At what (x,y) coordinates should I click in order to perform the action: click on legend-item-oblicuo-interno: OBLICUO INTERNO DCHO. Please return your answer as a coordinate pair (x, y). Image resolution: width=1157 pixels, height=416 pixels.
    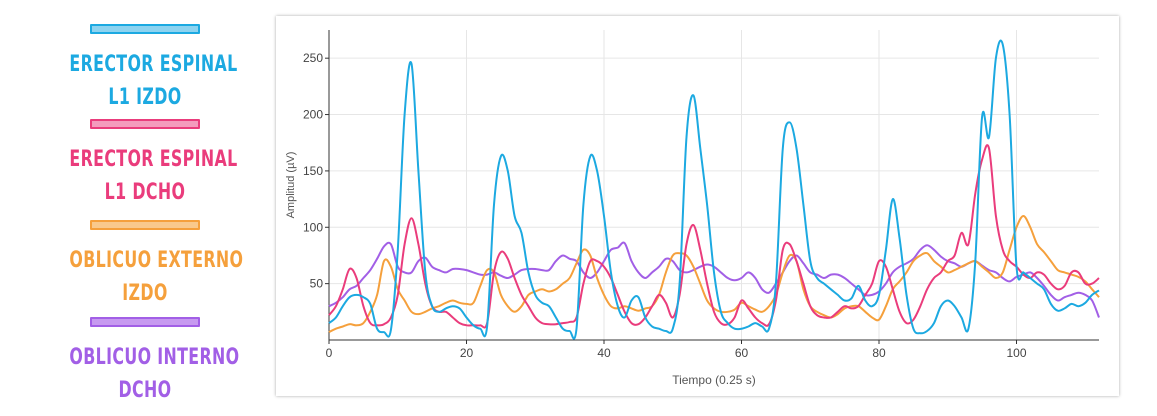
    Looking at the image, I should click on (145, 362).